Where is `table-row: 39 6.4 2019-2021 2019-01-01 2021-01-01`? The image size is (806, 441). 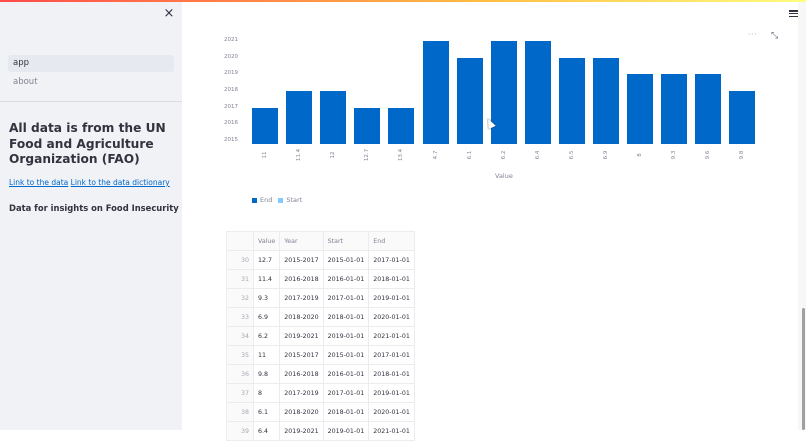
table-row: 39 6.4 2019-2021 2019-01-01 2021-01-01 is located at coordinates (320, 431).